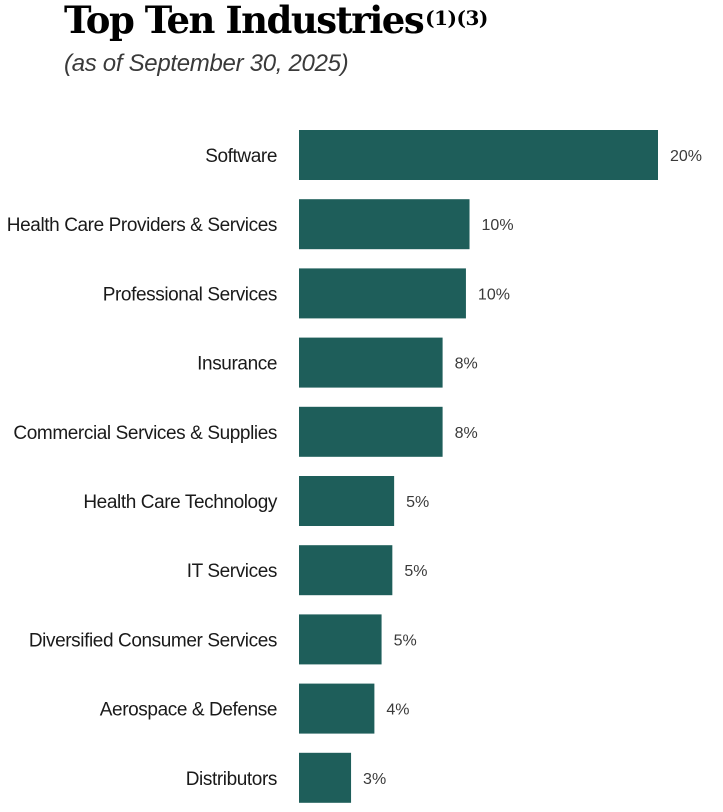 The height and width of the screenshot is (812, 723). What do you see at coordinates (415, 571) in the screenshot?
I see `value-label-it-services: 5%` at bounding box center [415, 571].